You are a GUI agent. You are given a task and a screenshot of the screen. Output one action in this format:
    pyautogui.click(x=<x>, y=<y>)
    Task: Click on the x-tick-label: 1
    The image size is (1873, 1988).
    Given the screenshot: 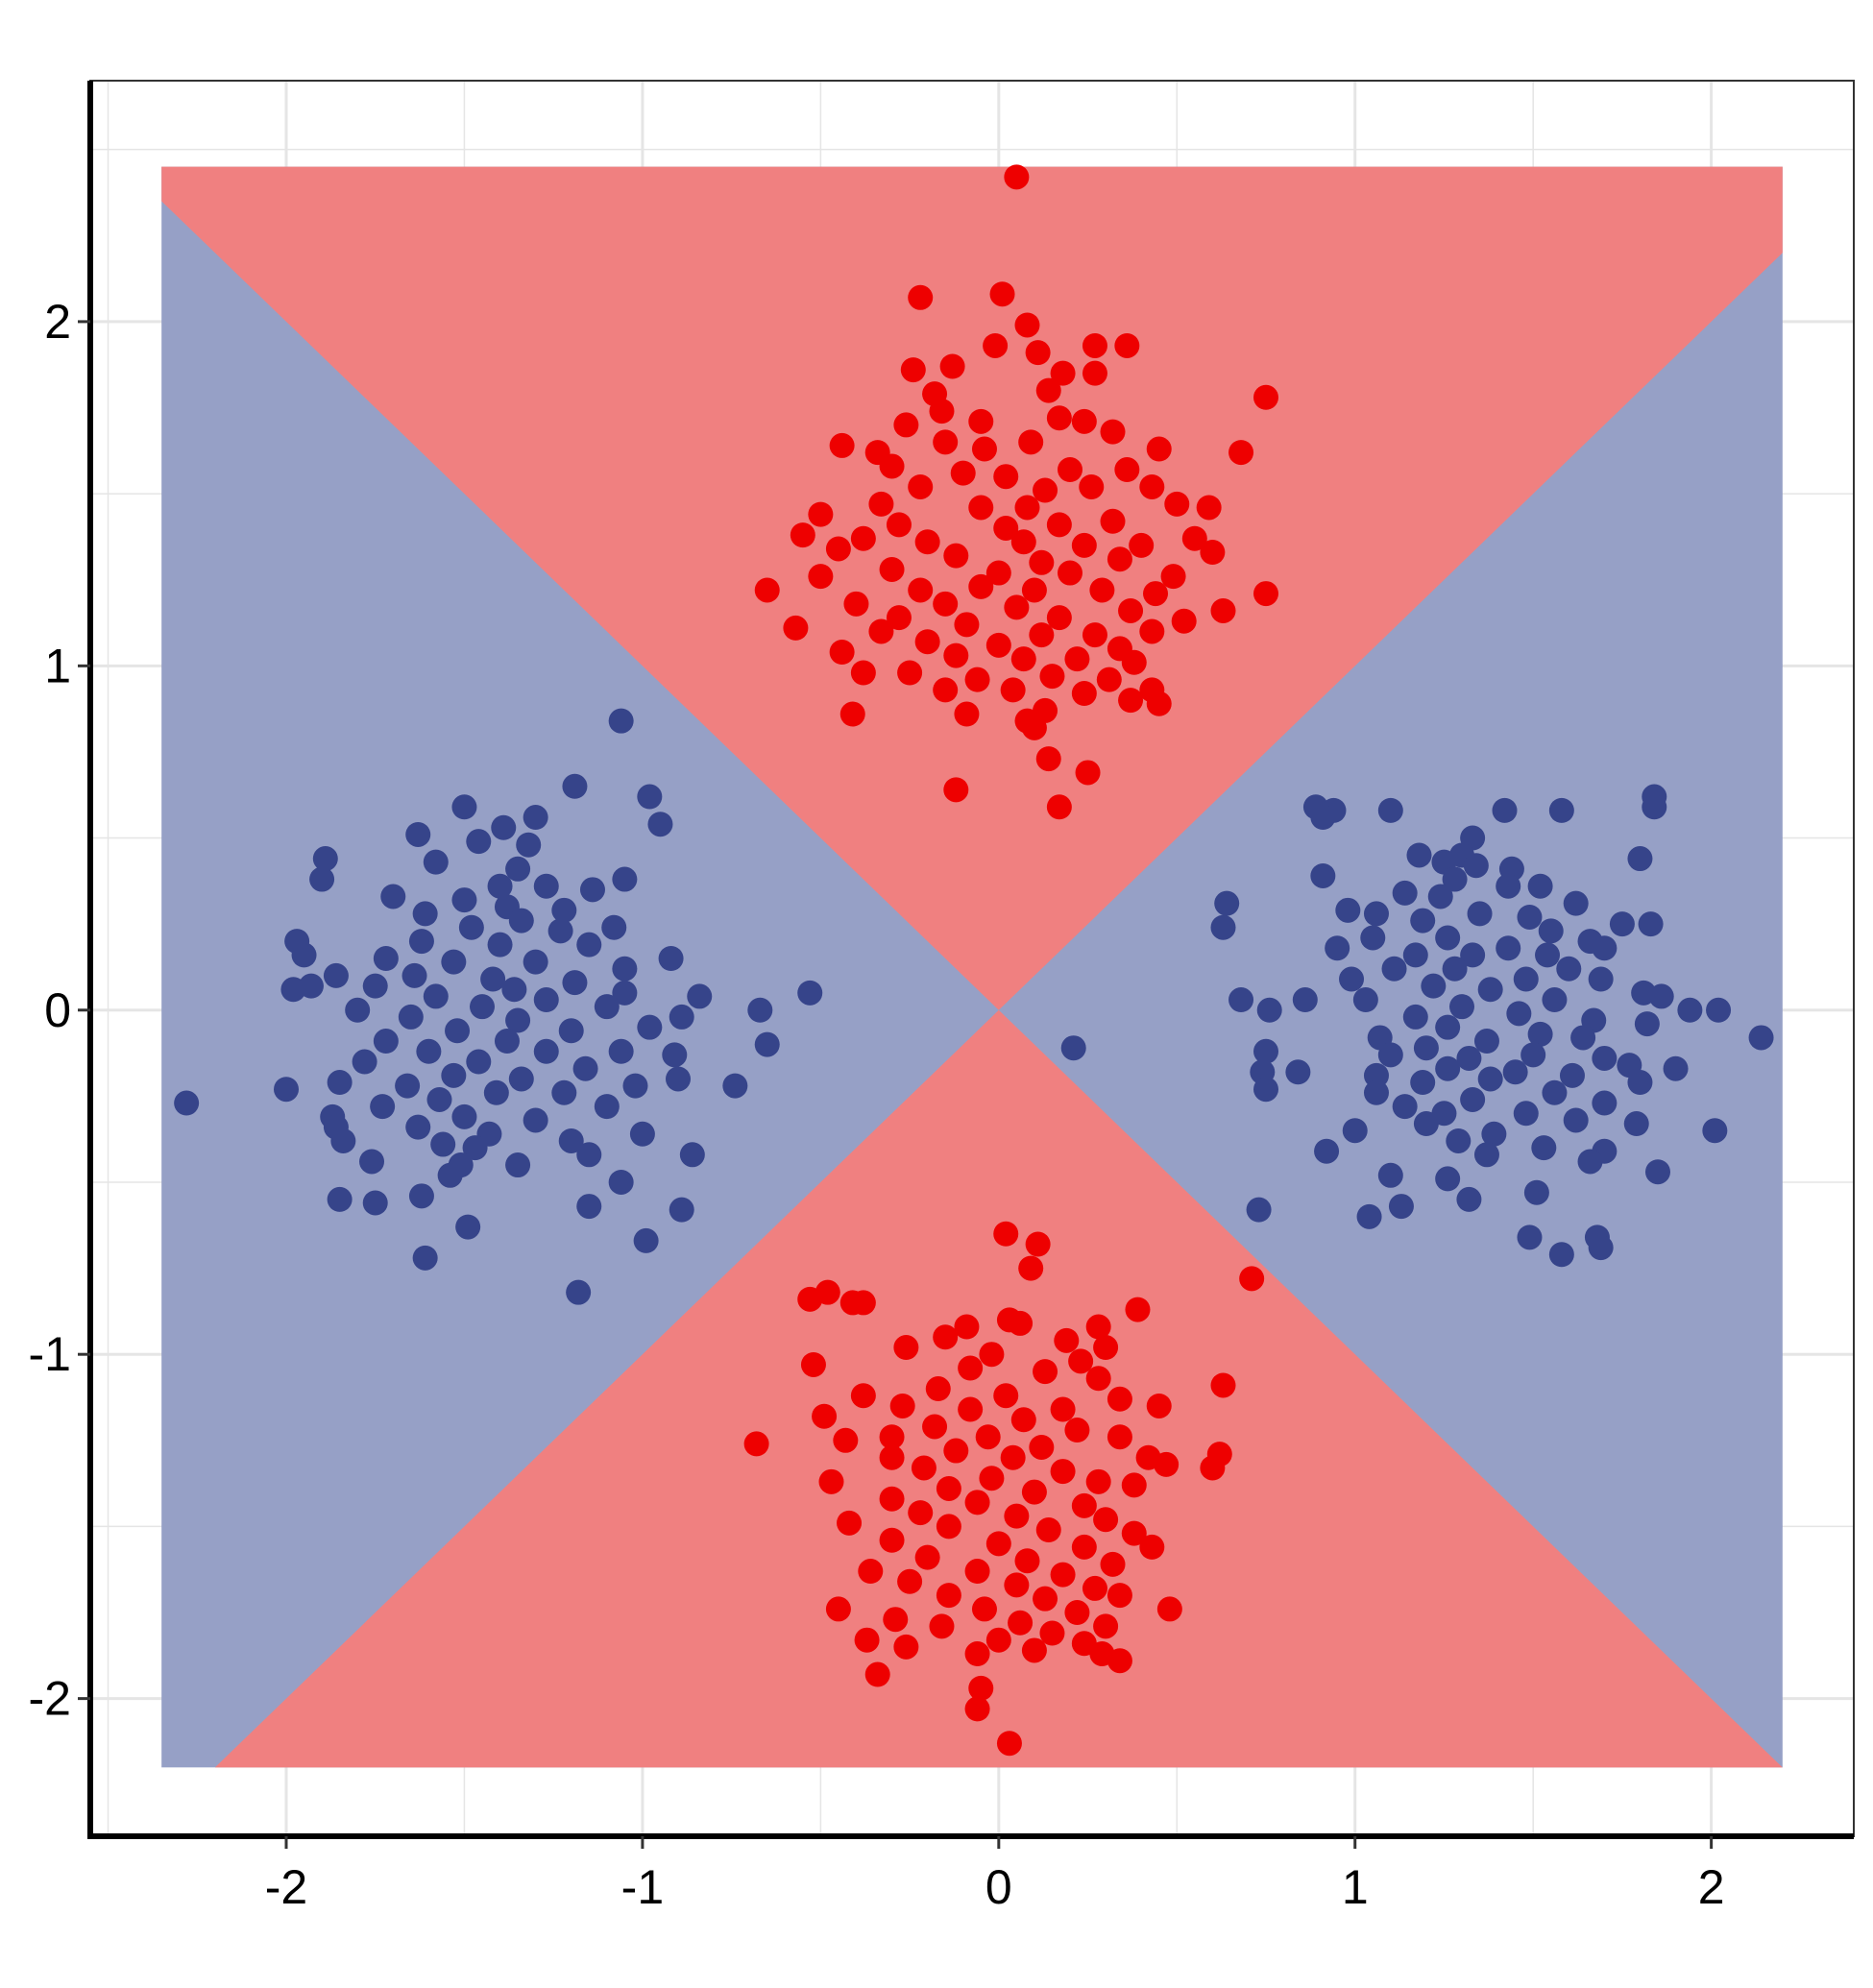 What is the action you would take?
    pyautogui.click(x=1355, y=1887)
    